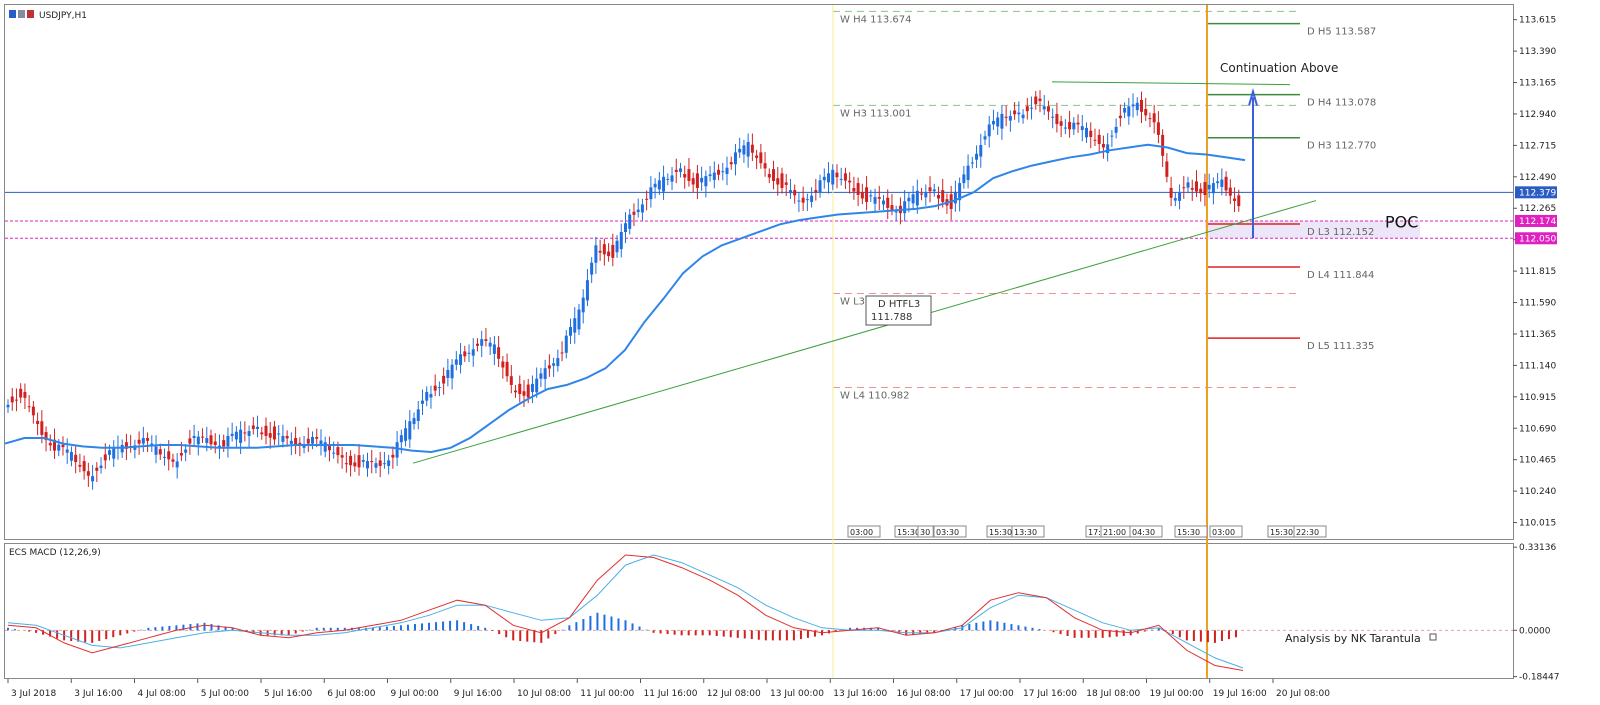 The image size is (1600, 705). I want to click on poc-badge-value: 112.174, so click(1537, 222).